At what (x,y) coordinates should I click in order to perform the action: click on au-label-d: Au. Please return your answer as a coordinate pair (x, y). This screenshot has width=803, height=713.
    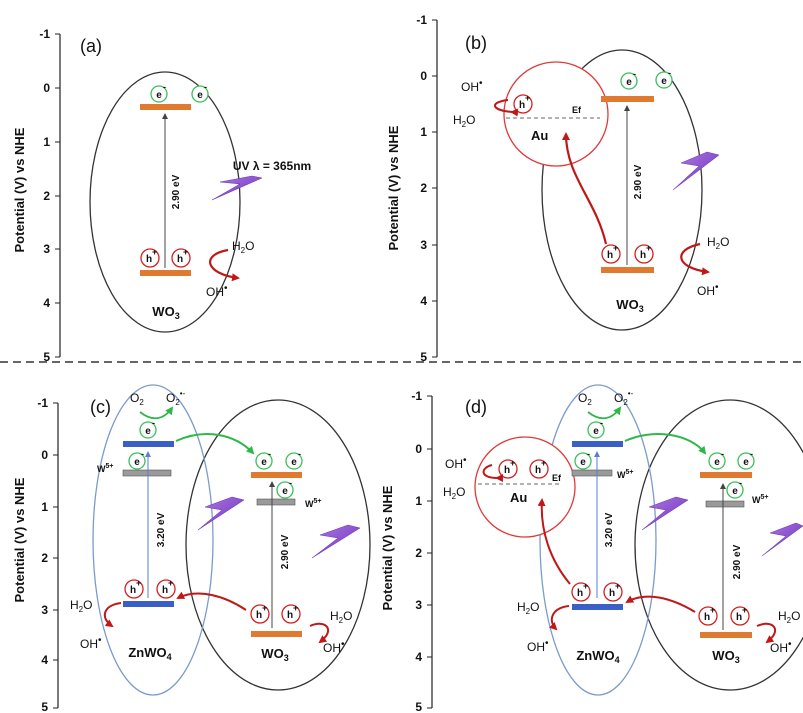
    Looking at the image, I should click on (518, 497).